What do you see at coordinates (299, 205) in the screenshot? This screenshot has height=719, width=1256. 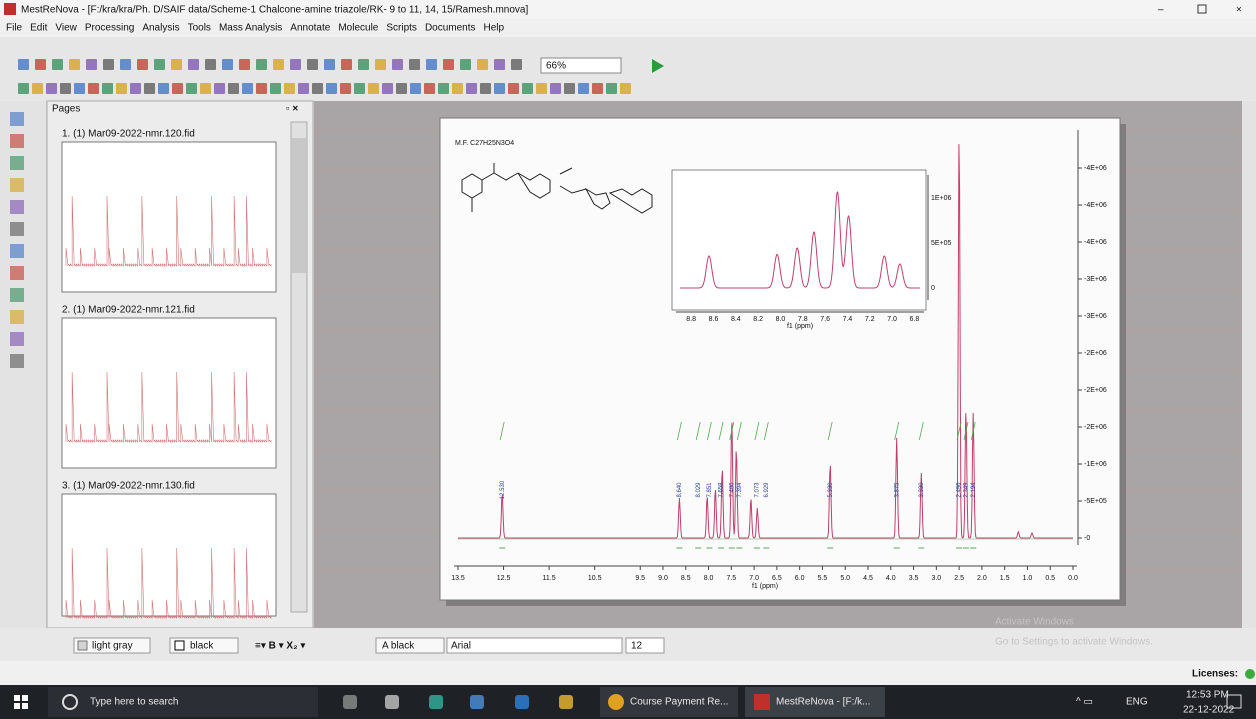 I see `scroll-thumb` at bounding box center [299, 205].